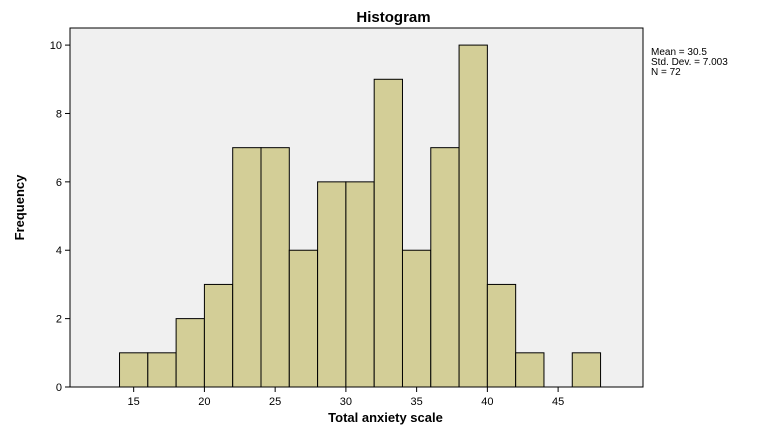  I want to click on y-tick-label: 10, so click(56, 46).